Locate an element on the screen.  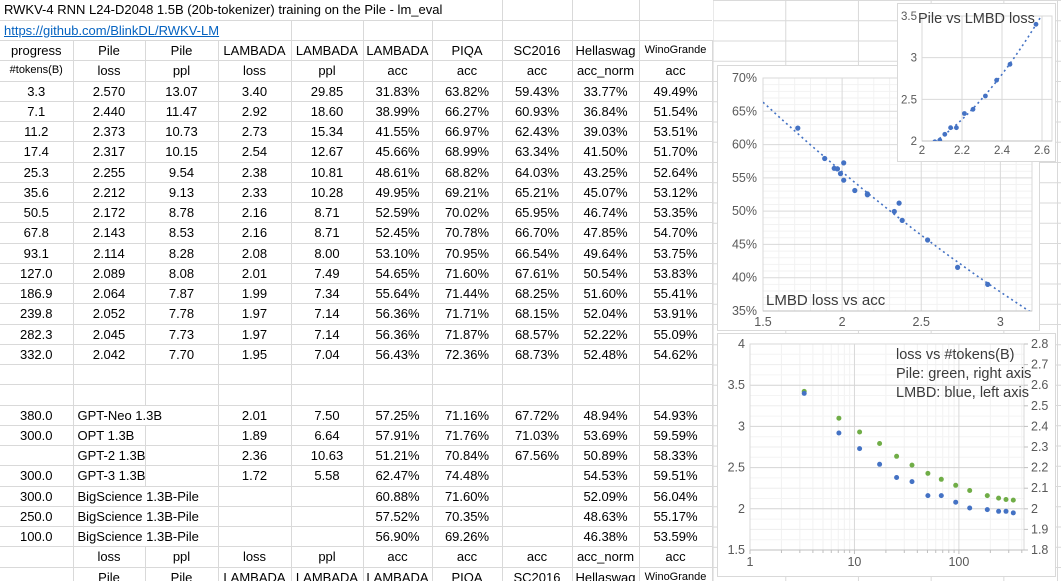
table-cell: 239.8 is located at coordinates (37, 314).